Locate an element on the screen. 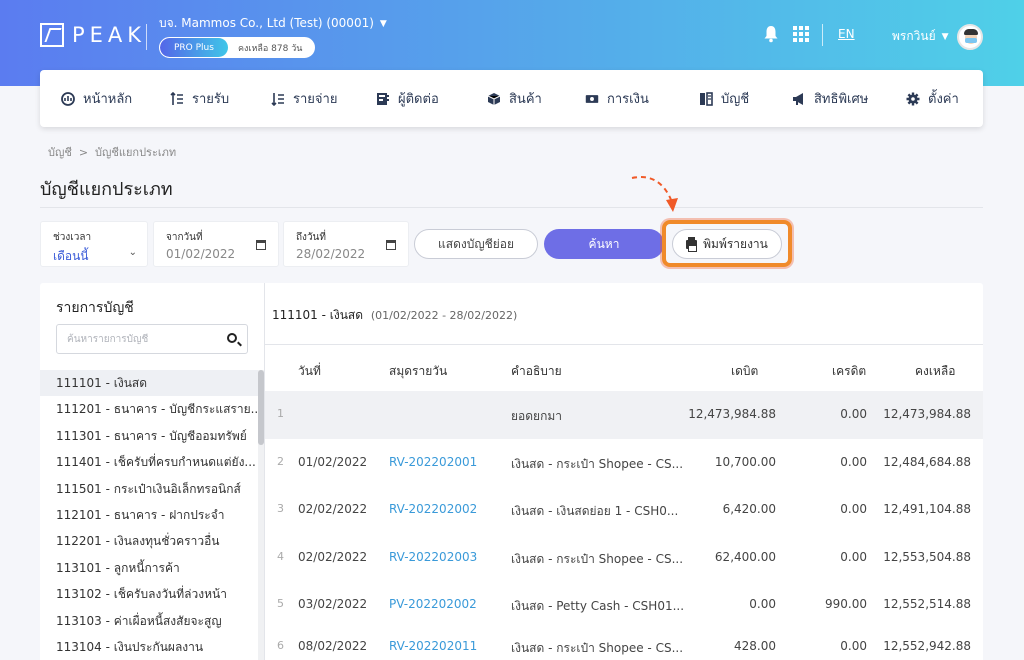 This screenshot has width=1024, height=660. row-balance: 12,553,504.88 is located at coordinates (927, 556).